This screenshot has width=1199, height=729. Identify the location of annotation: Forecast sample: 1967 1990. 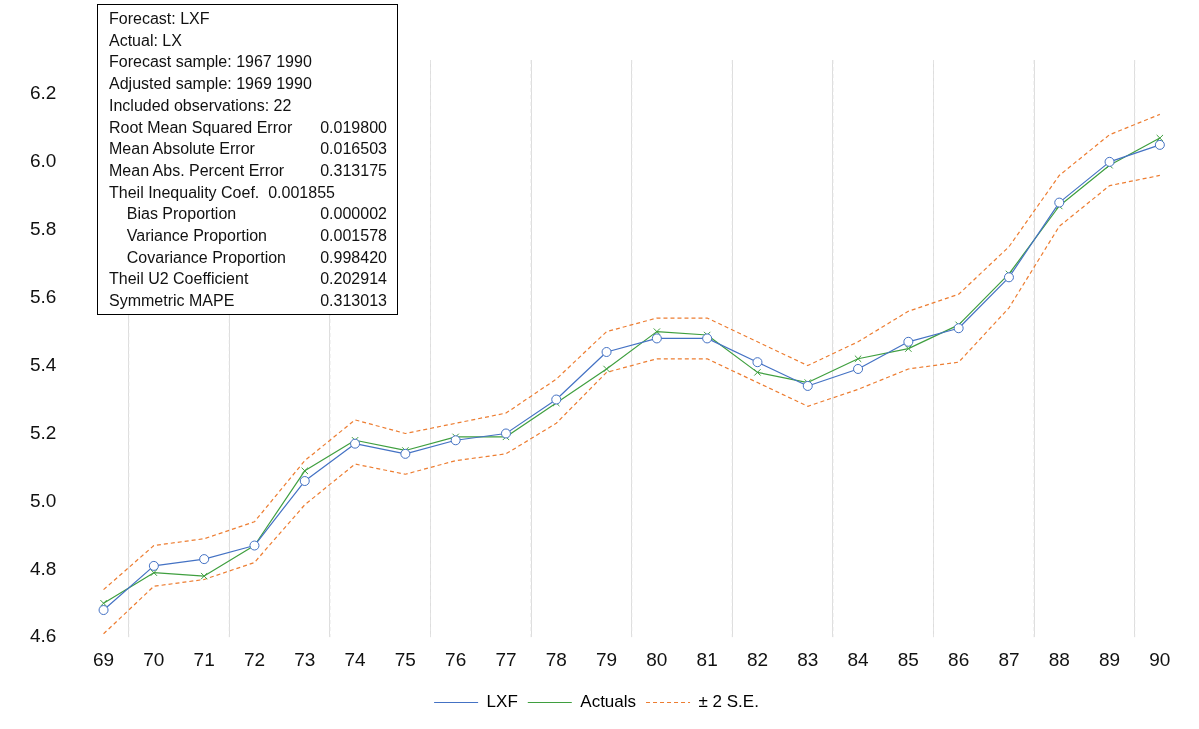
(210, 62).